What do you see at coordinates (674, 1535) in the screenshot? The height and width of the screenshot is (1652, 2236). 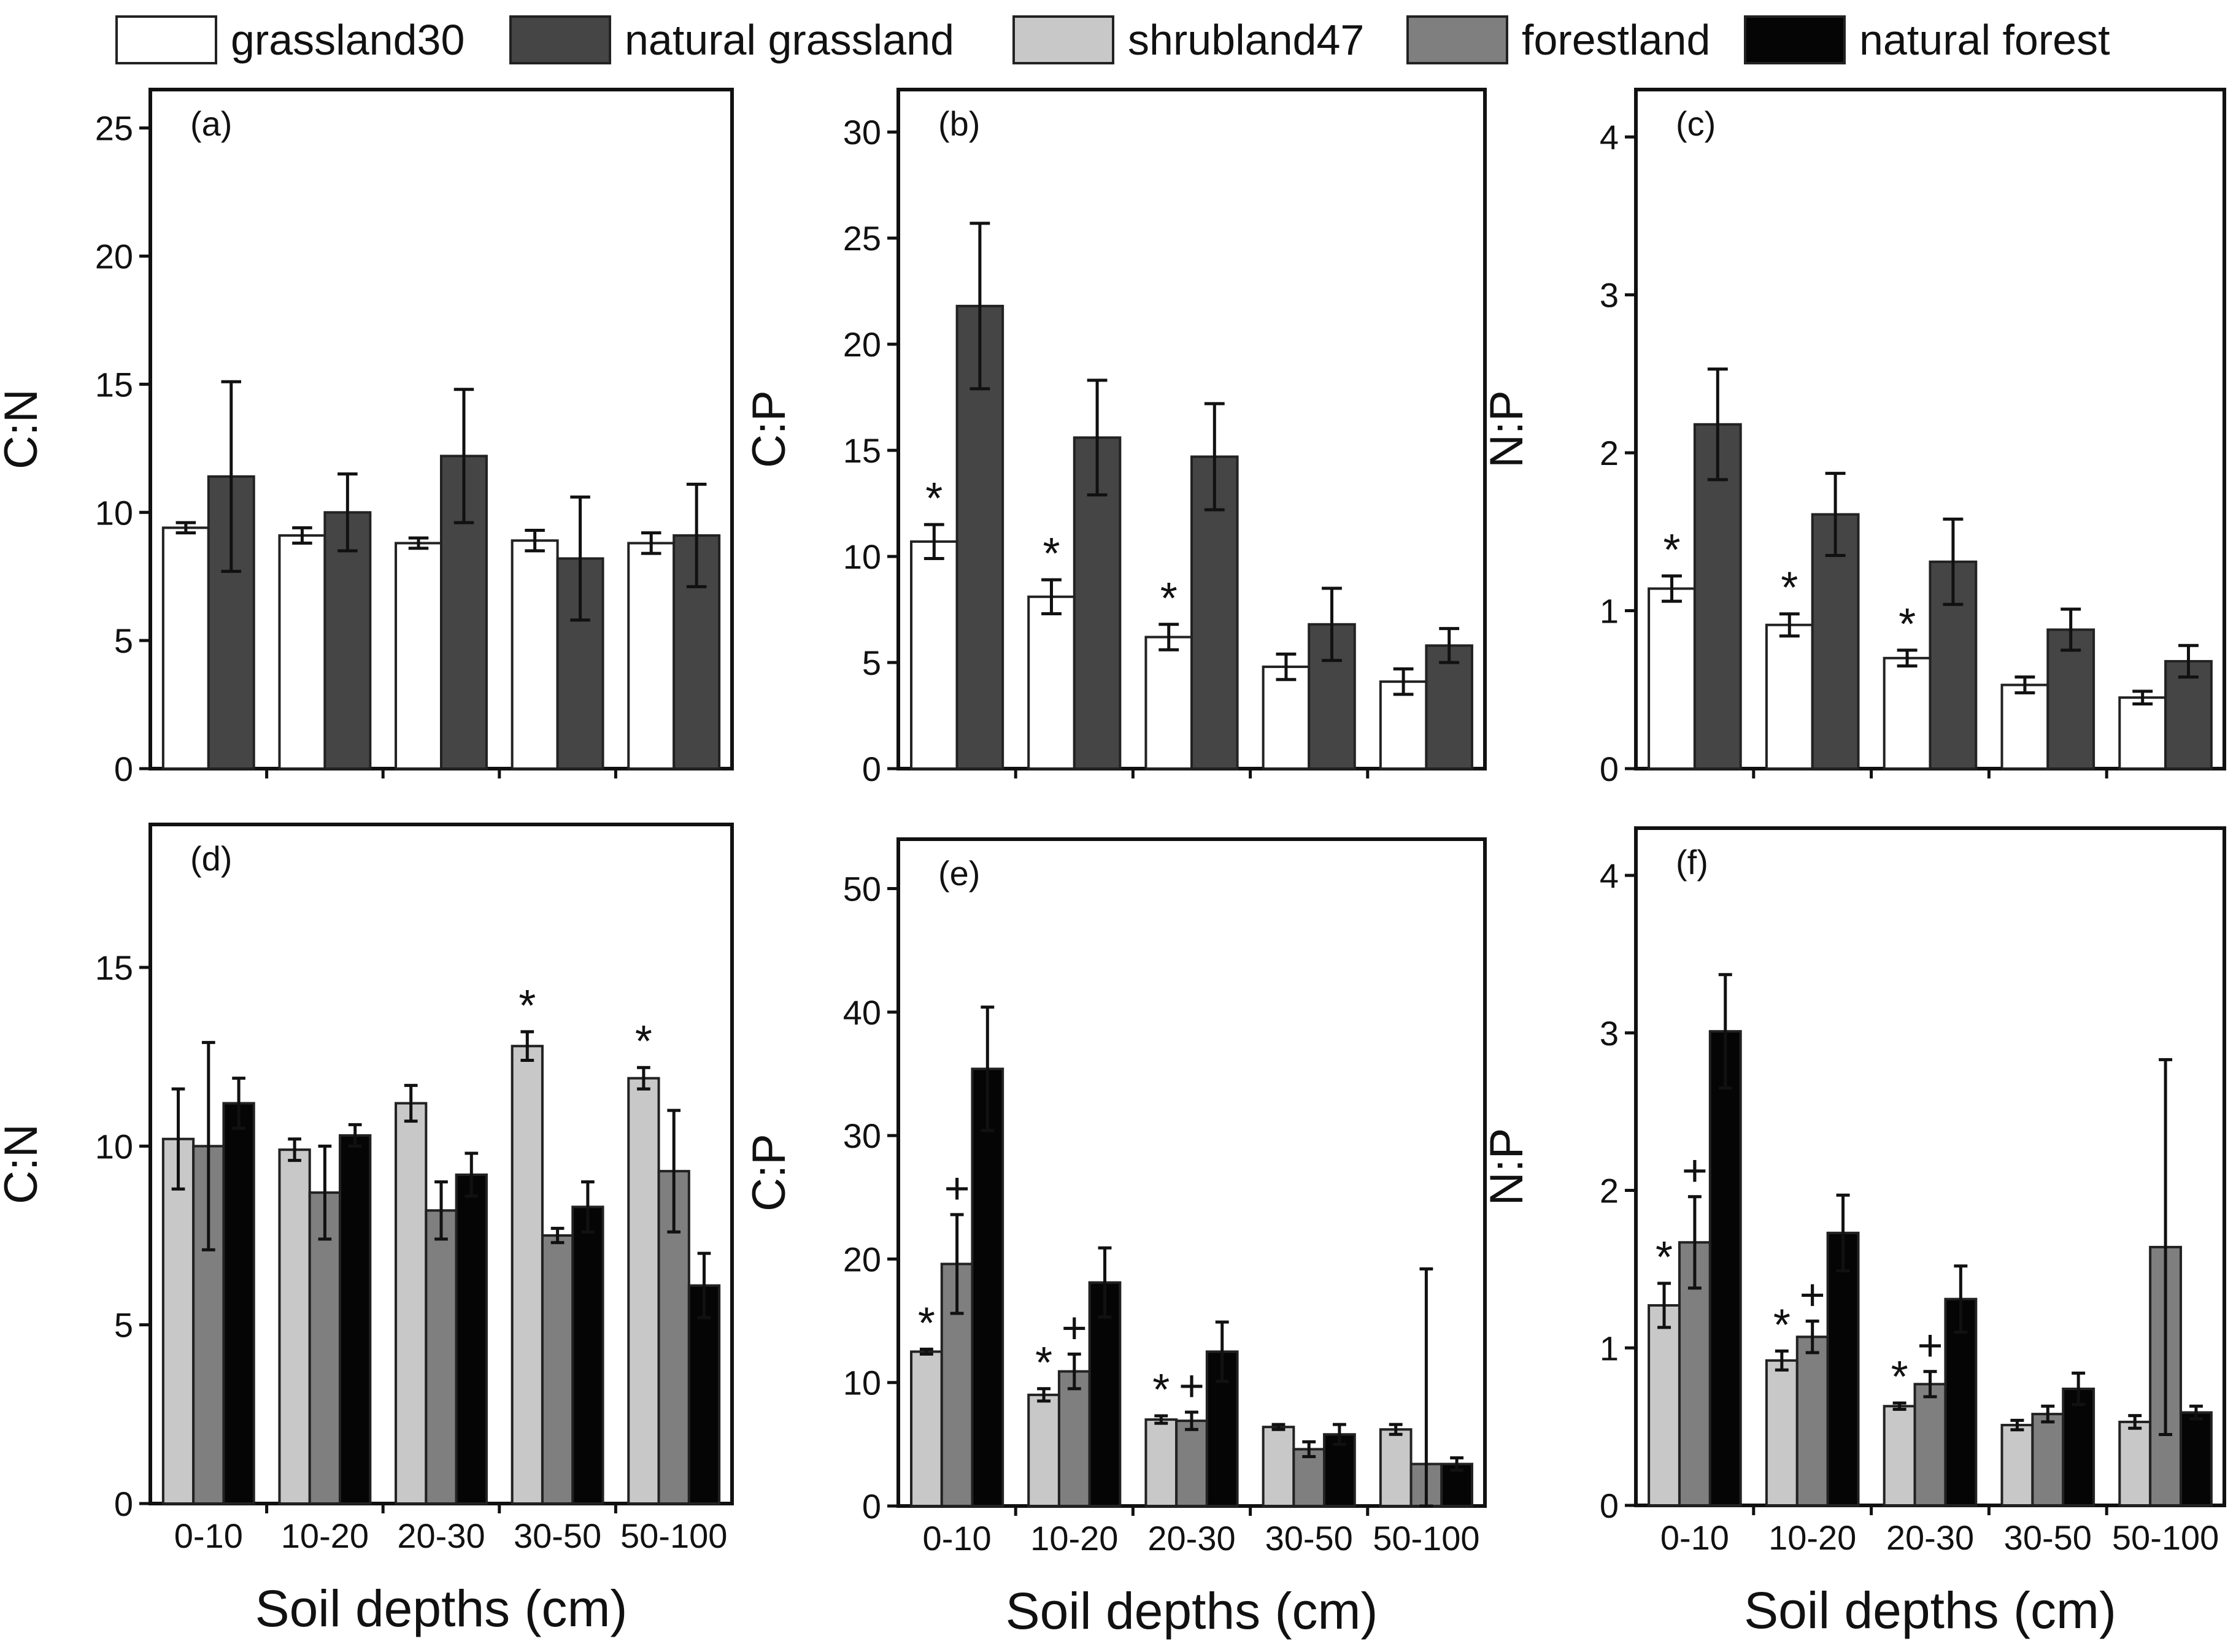 I see `x-tick-label: 50-100` at bounding box center [674, 1535].